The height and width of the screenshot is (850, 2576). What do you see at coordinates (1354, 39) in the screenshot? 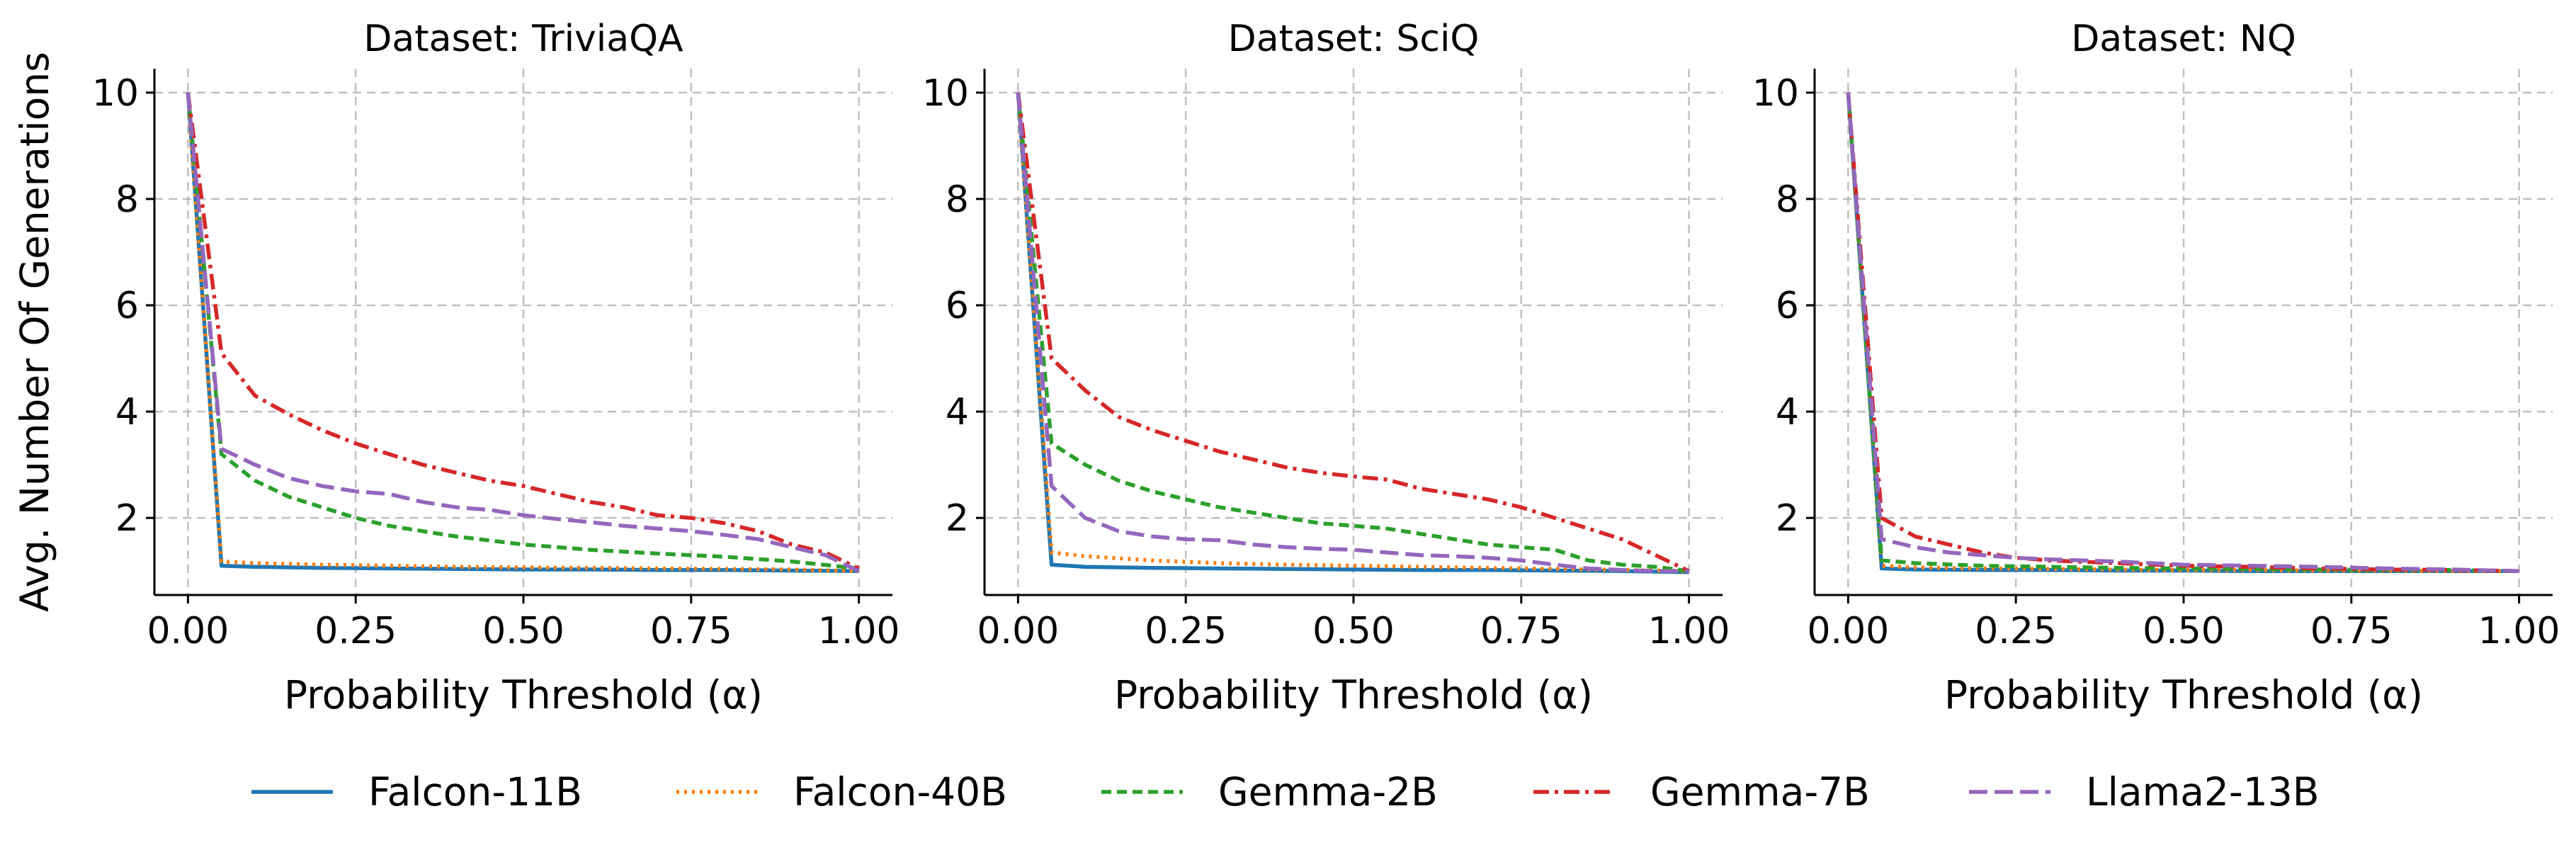
I see `panel-title: Dataset: SciQ` at bounding box center [1354, 39].